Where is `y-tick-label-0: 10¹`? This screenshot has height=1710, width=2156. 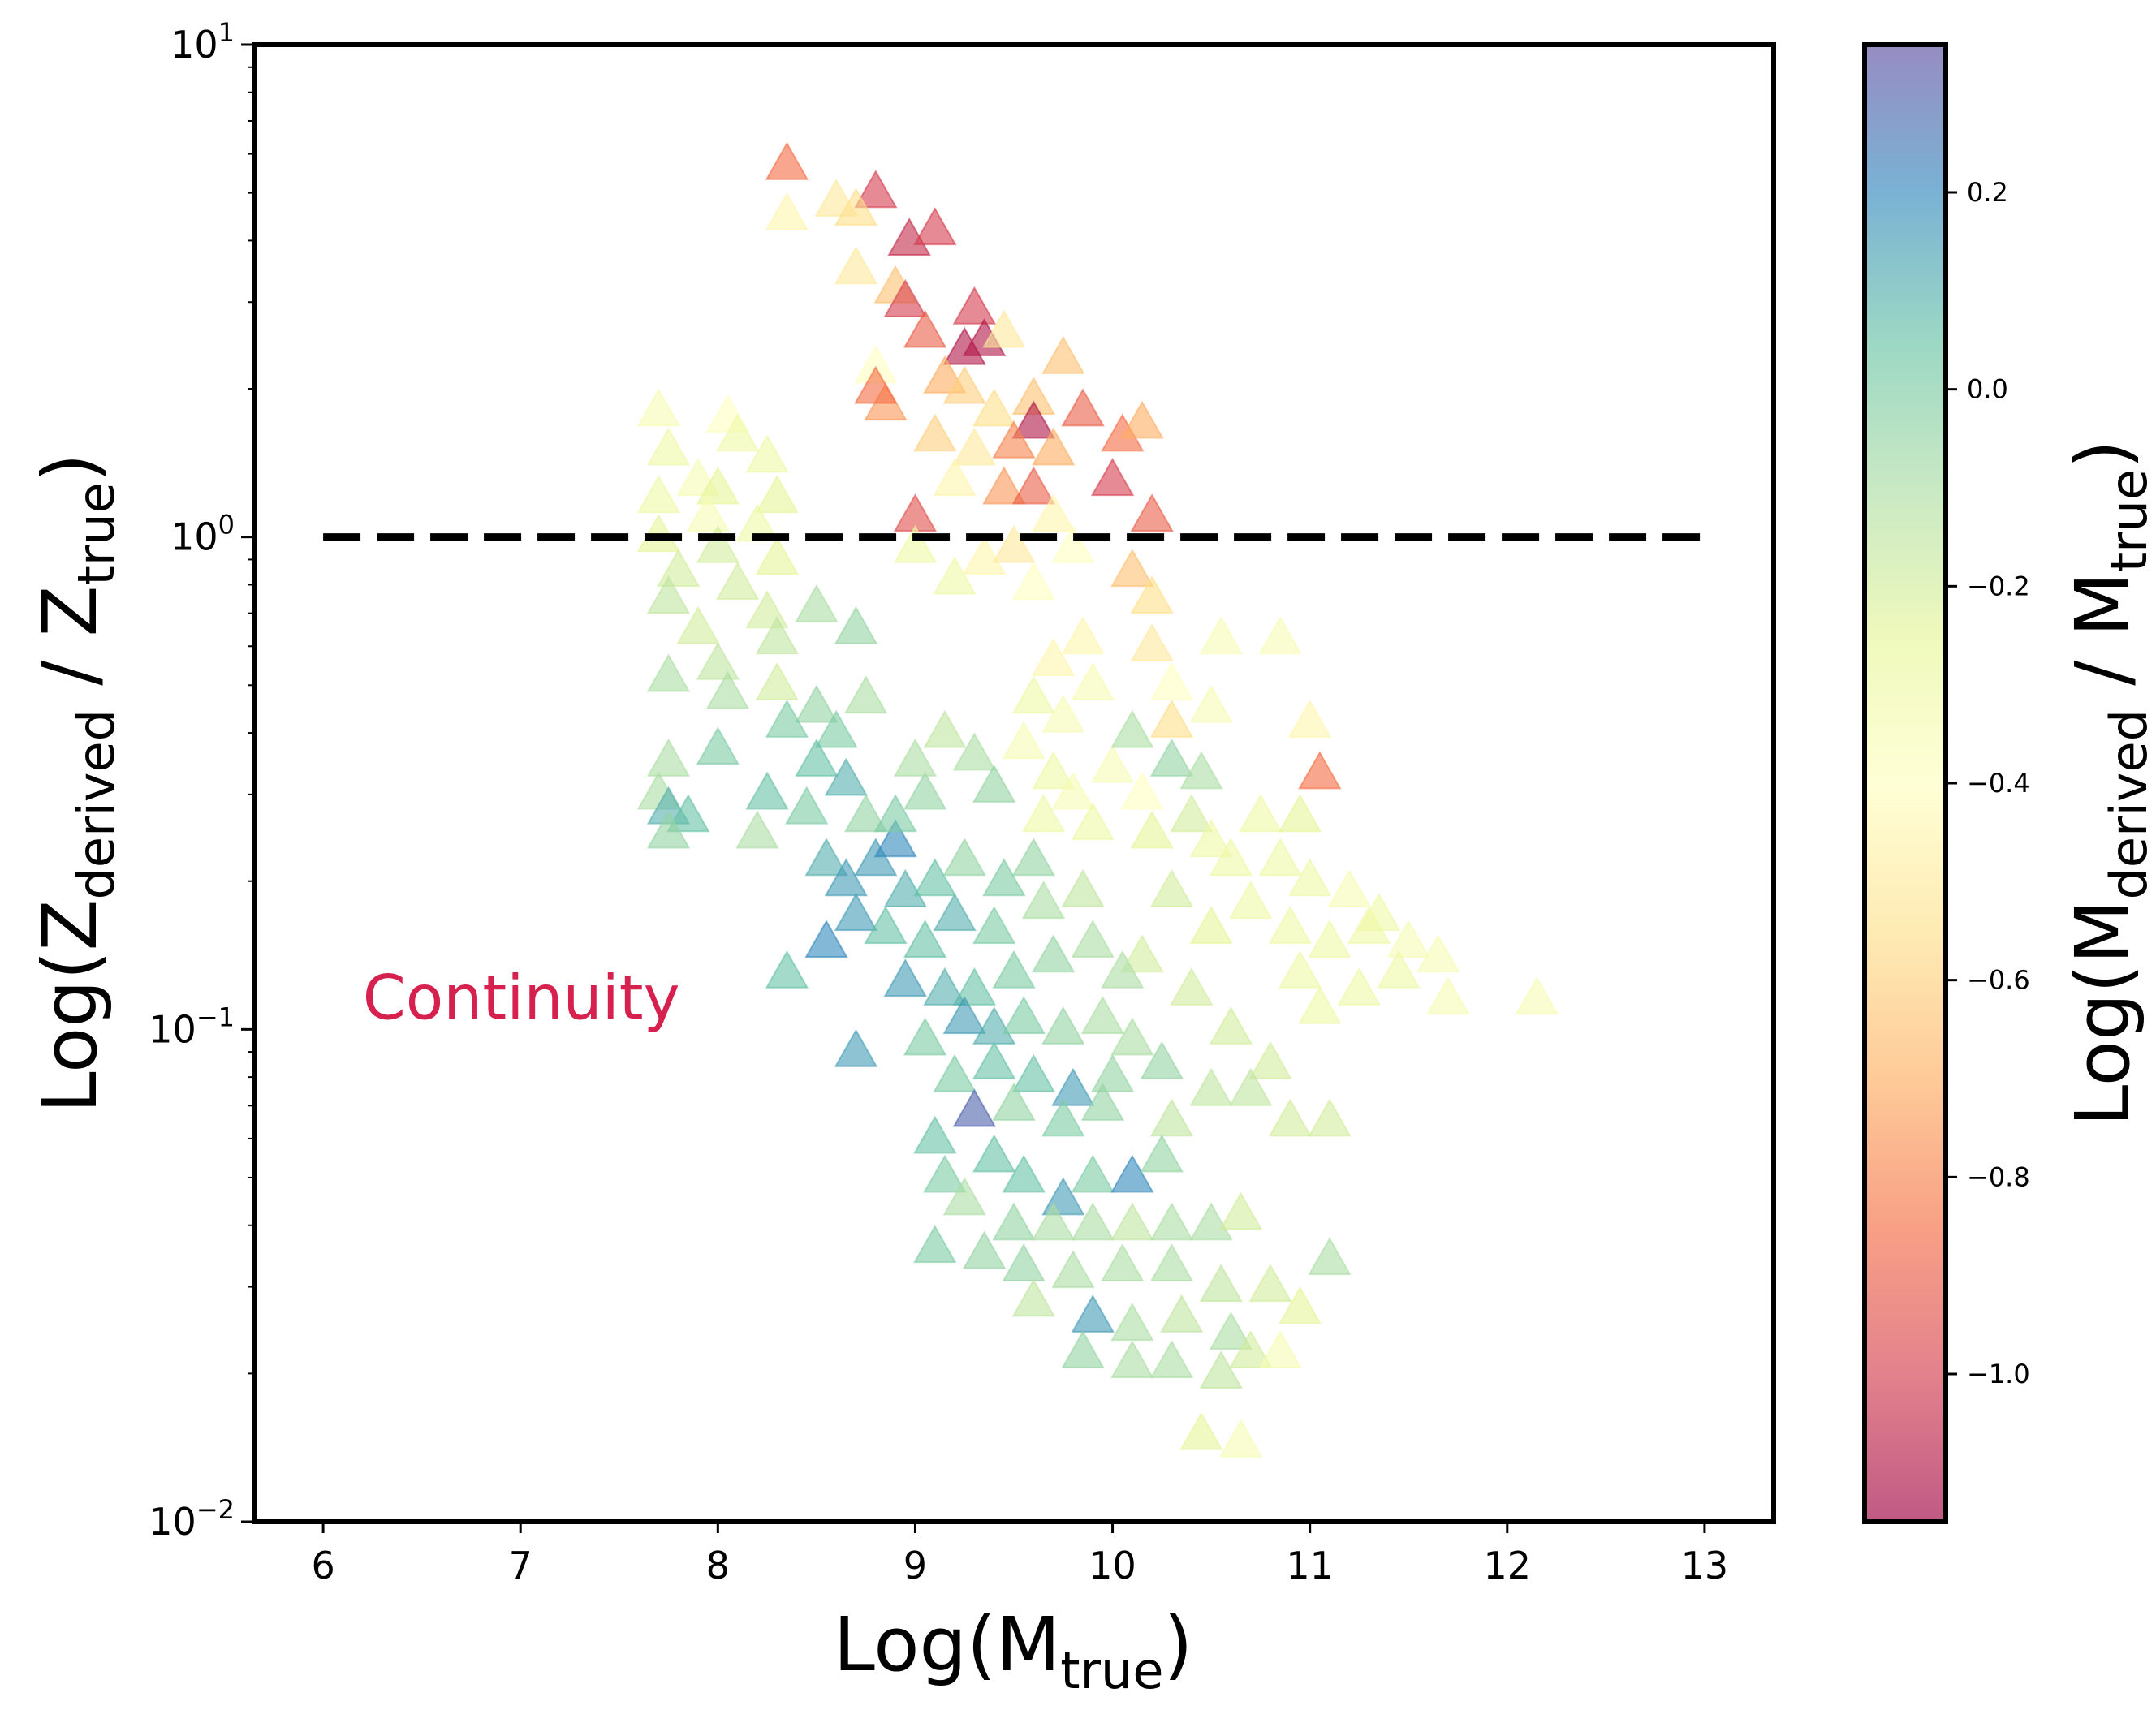
y-tick-label-0: 10¹ is located at coordinates (202, 42).